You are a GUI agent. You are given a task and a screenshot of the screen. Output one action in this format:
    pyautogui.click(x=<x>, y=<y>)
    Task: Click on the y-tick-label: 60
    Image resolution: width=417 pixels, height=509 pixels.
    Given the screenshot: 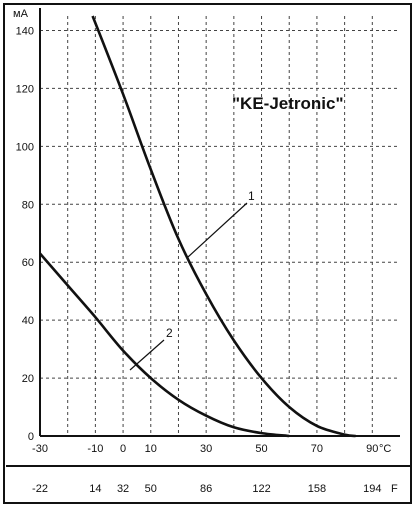 What is the action you would take?
    pyautogui.click(x=28, y=263)
    